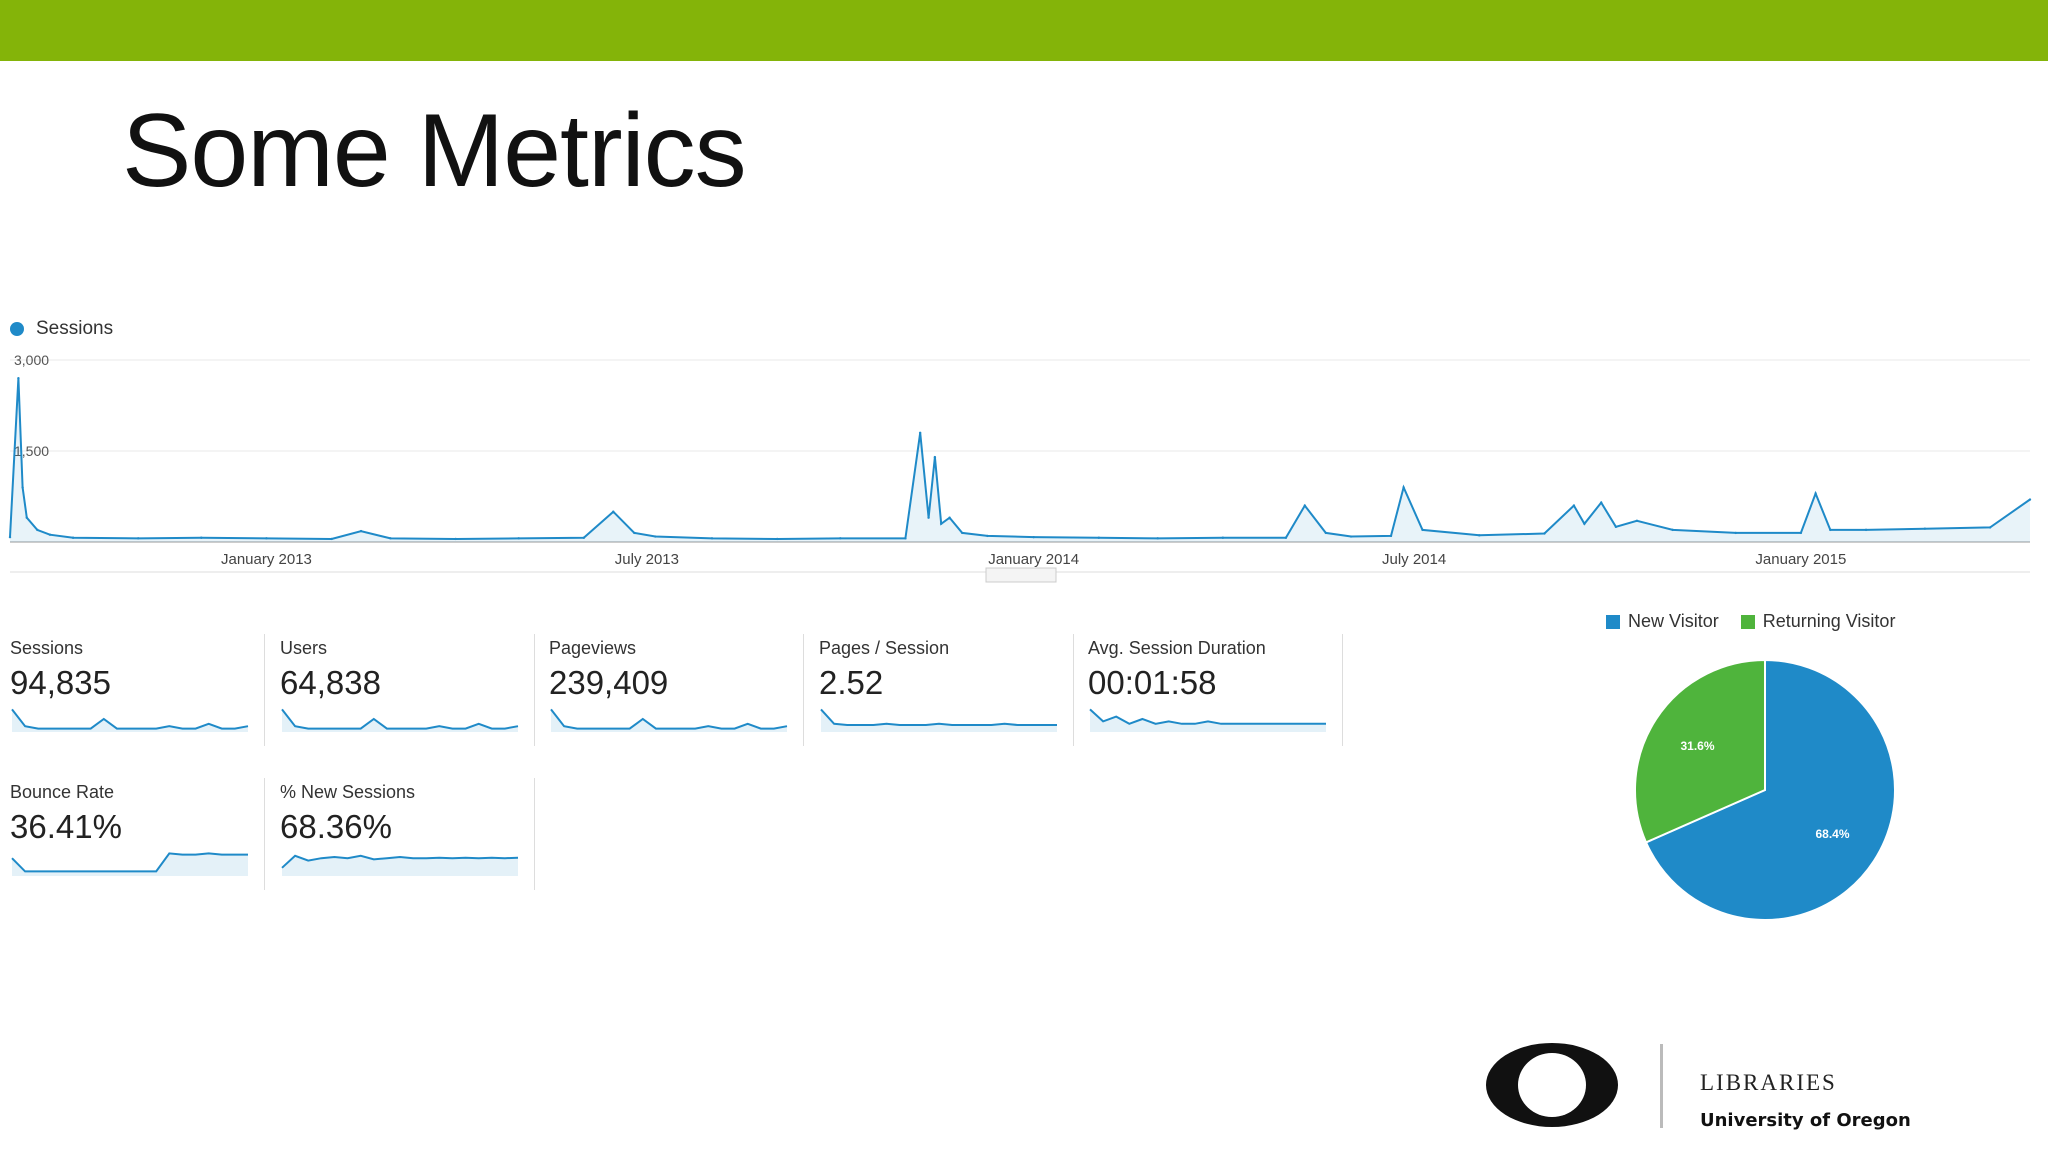 The height and width of the screenshot is (1152, 2048). What do you see at coordinates (348, 792) in the screenshot?
I see `metric-label: % New Sessions` at bounding box center [348, 792].